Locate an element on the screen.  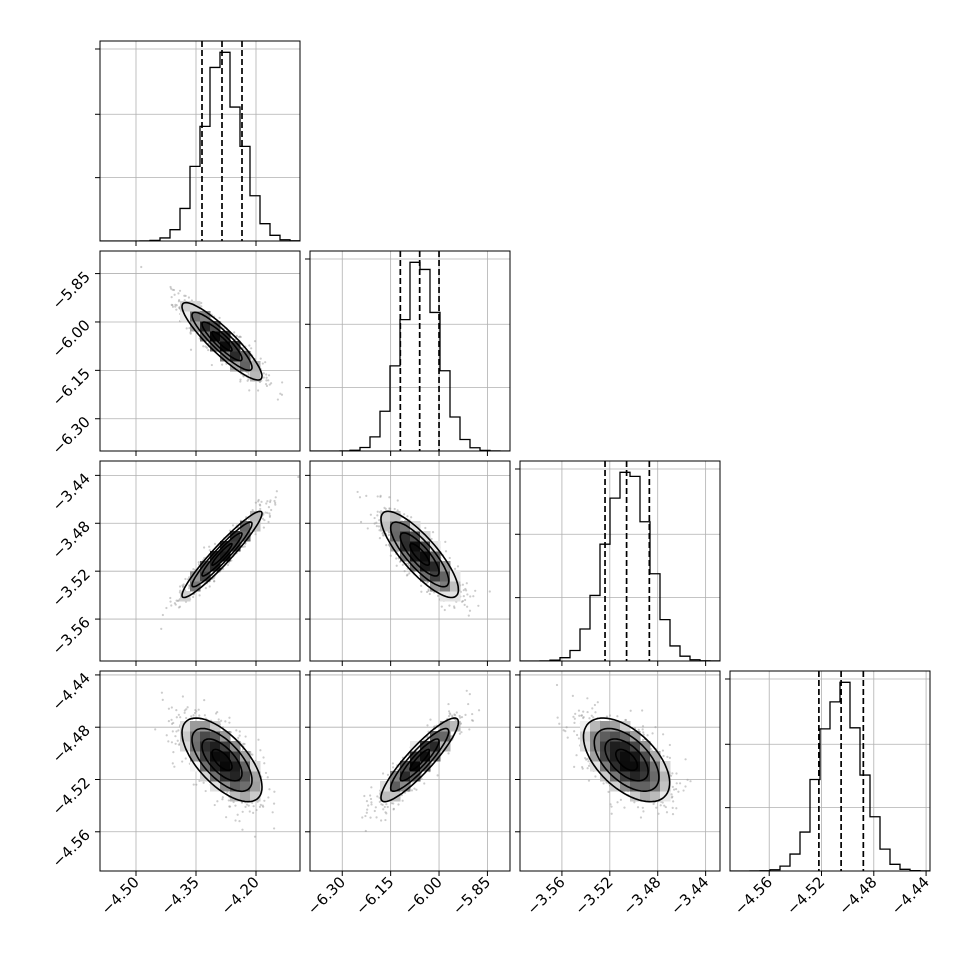
panel-3-0: −4.56 −4.52 −4.48 −4.44 −4.50 −4.35 −4.20 is located at coordinates (175, 793).